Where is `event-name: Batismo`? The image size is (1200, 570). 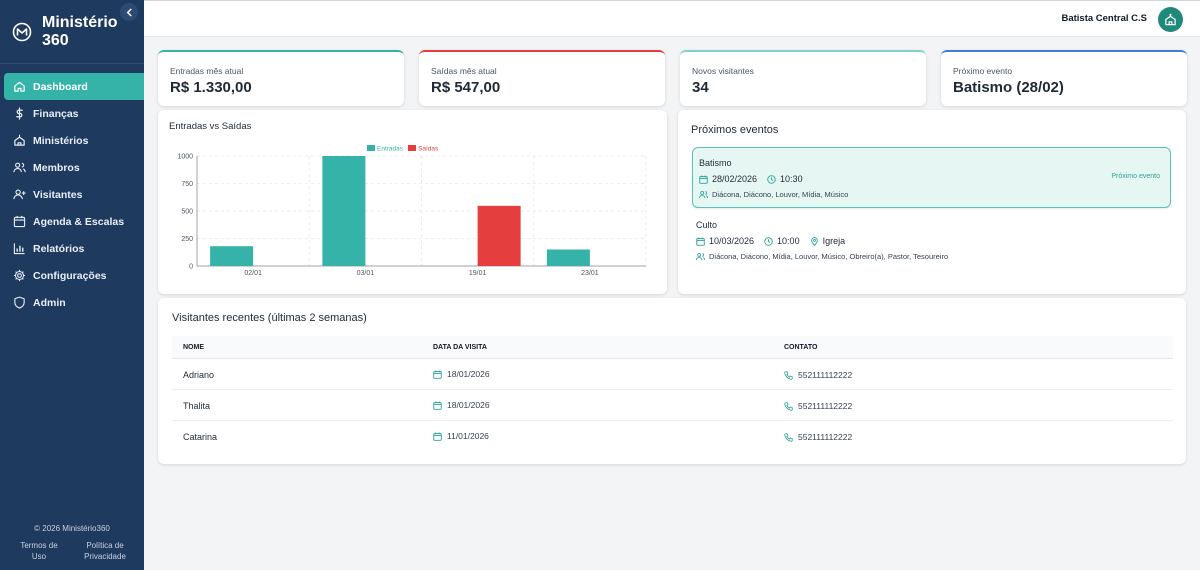
event-name: Batismo is located at coordinates (715, 163).